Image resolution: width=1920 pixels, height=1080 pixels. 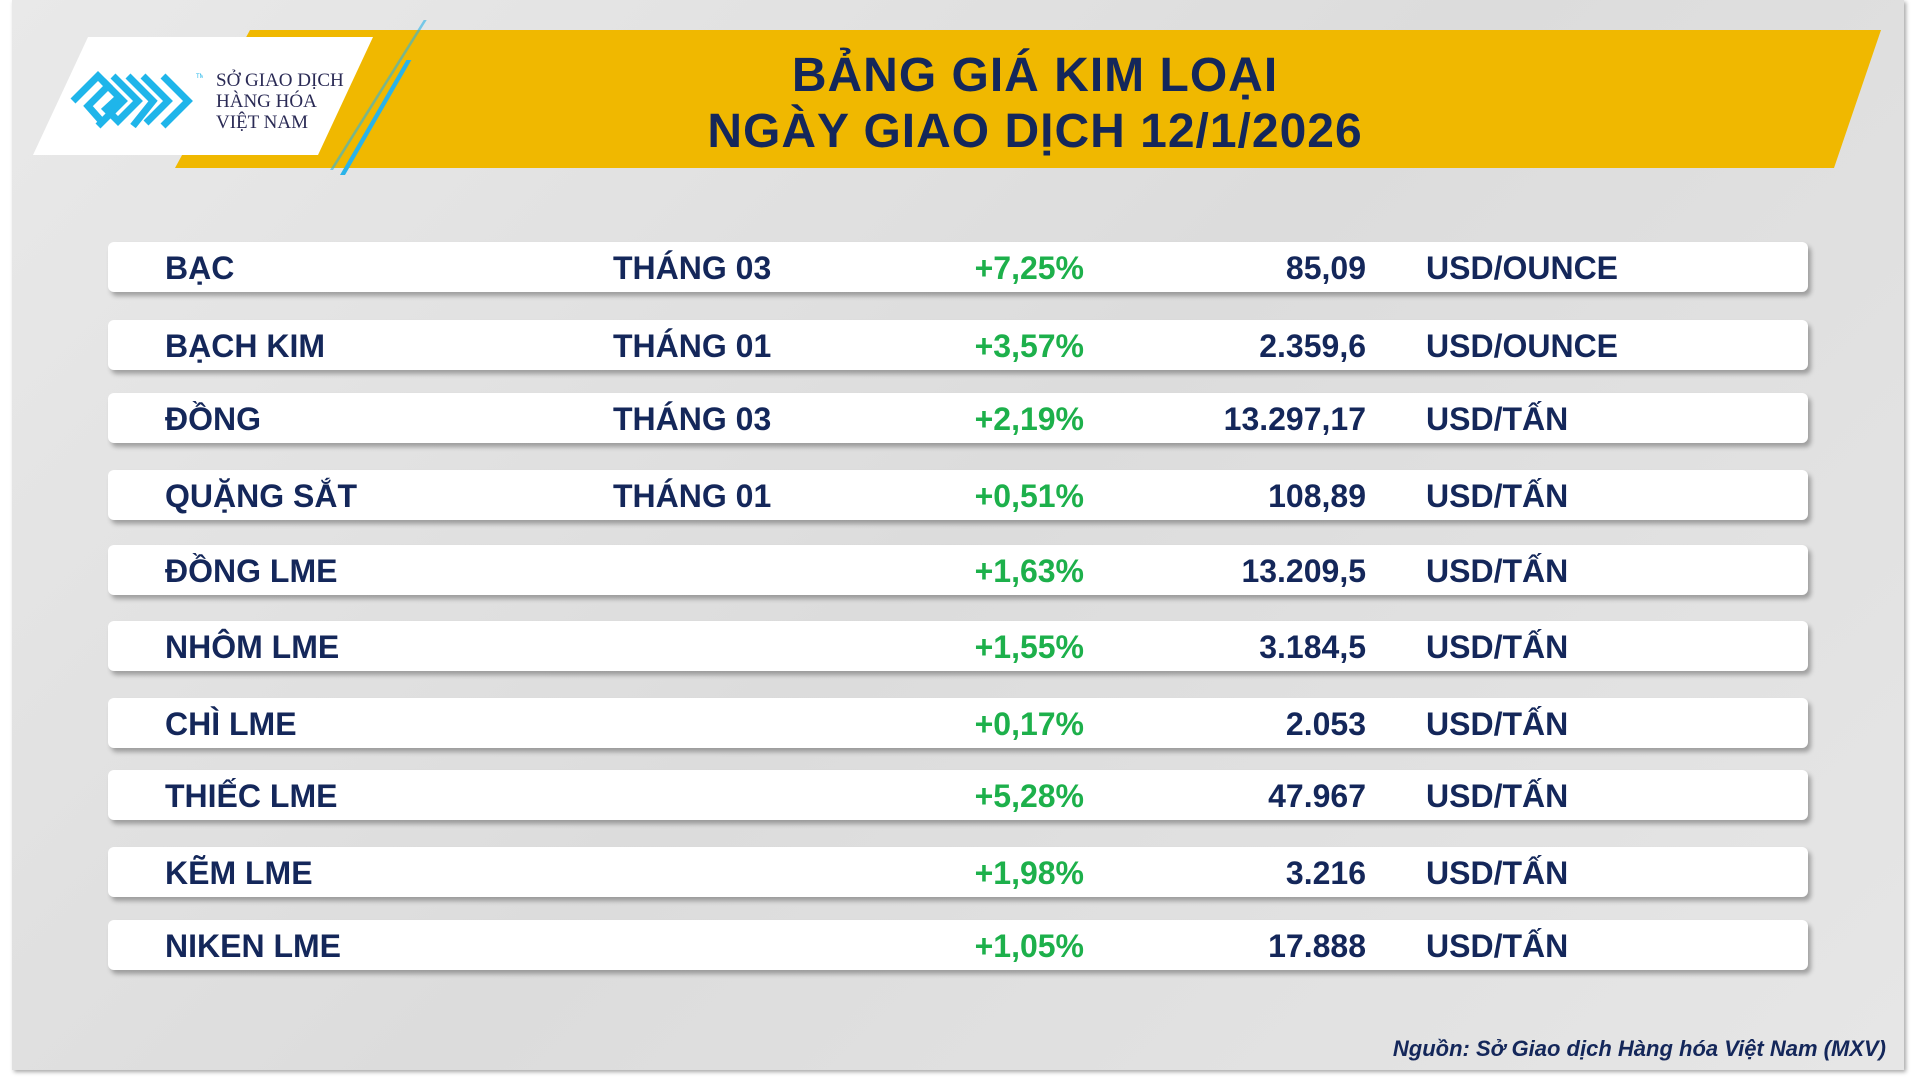 I want to click on table-row: NIKEN LME +1,05% 17.888 USD/TẤN, so click(x=958, y=945).